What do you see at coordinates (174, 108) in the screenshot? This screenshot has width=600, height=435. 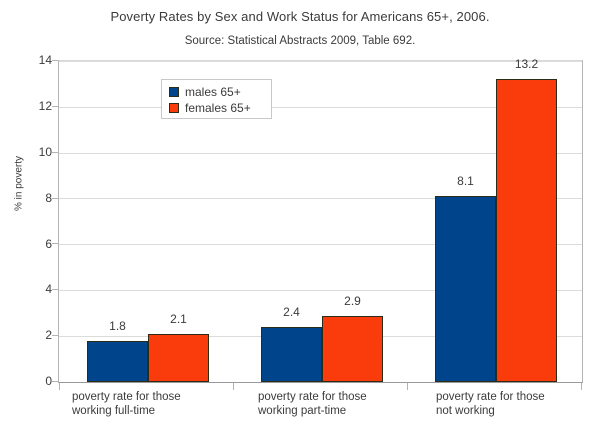 I see `orange-square-swatch-icon` at bounding box center [174, 108].